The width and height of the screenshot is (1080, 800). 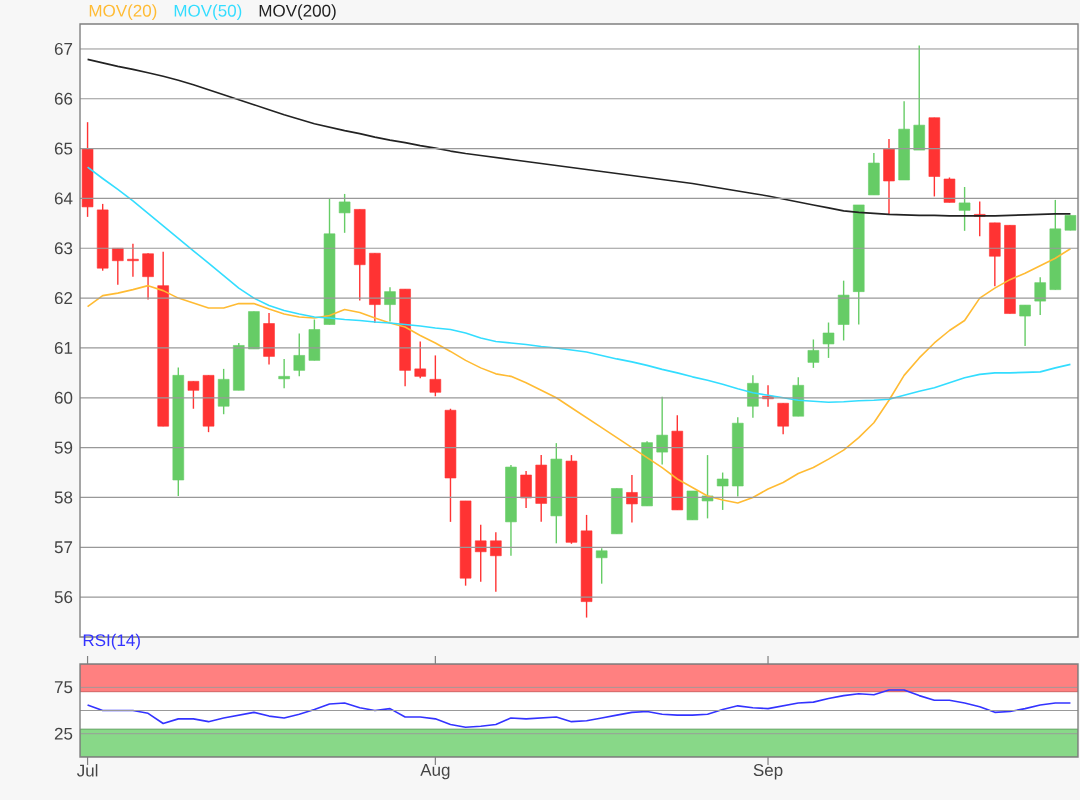 I want to click on y-tick-label: 64, so click(x=63, y=198).